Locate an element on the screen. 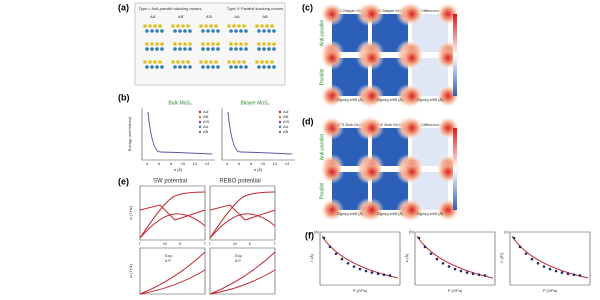  dispersion-curves is located at coordinates (207, 243).